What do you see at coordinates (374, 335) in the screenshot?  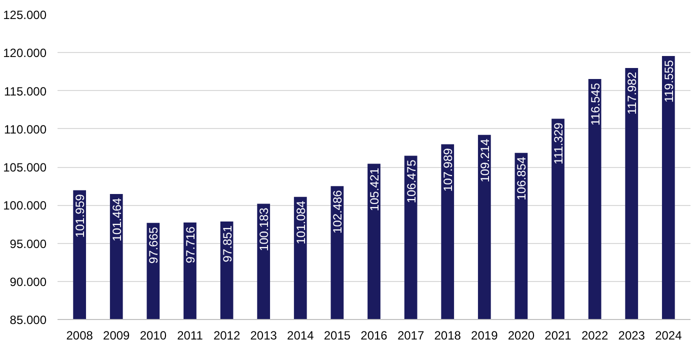 I see `x-tick-label: 2016` at bounding box center [374, 335].